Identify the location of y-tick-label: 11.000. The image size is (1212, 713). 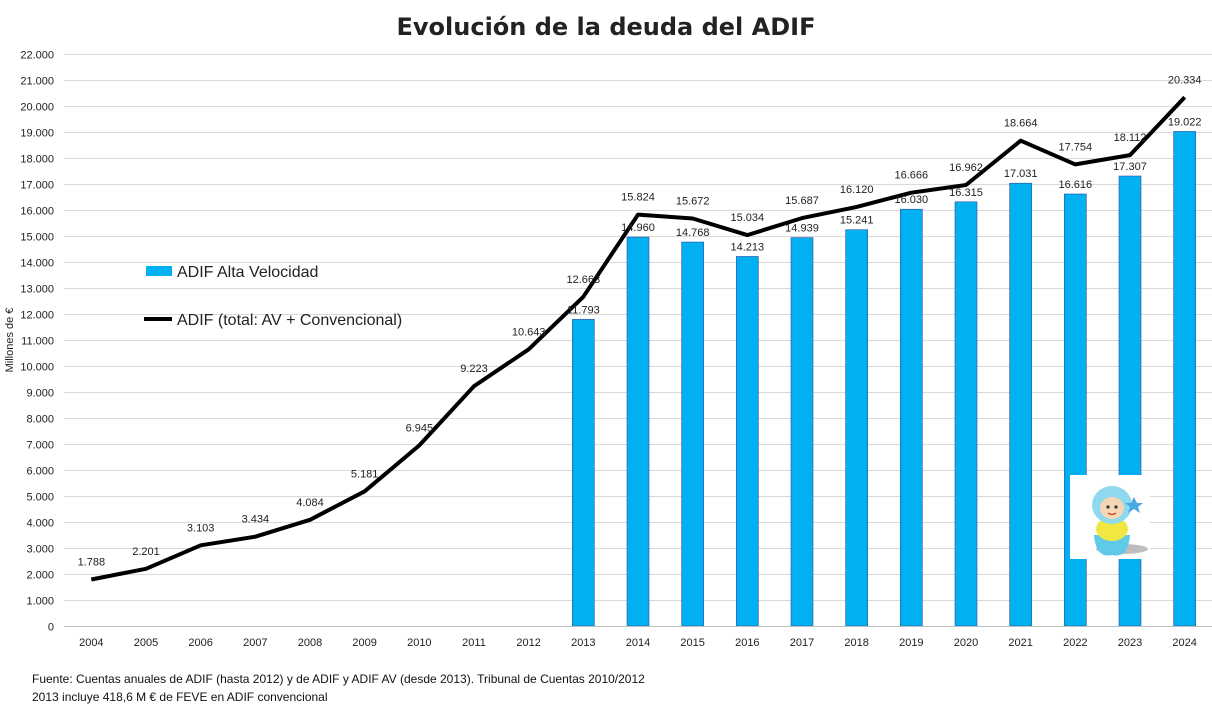
(37, 342).